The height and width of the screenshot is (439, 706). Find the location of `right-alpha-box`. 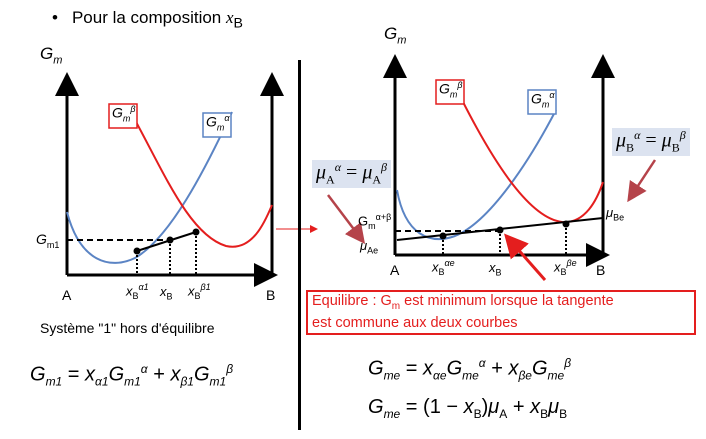

right-alpha-box is located at coordinates (542, 102).